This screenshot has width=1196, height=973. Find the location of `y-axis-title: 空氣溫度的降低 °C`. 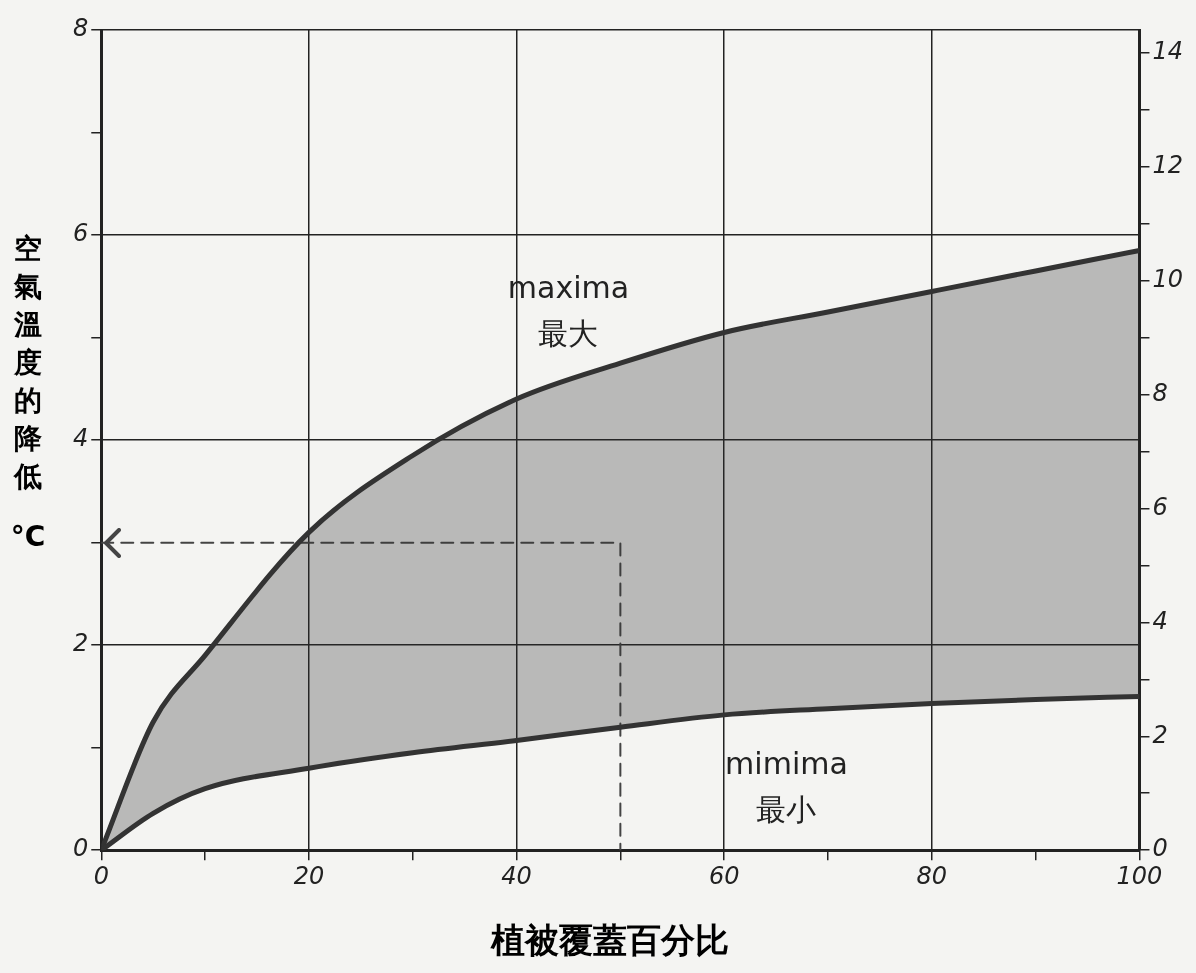

y-axis-title: 空氣溫度的降低 °C is located at coordinates (28, 393).